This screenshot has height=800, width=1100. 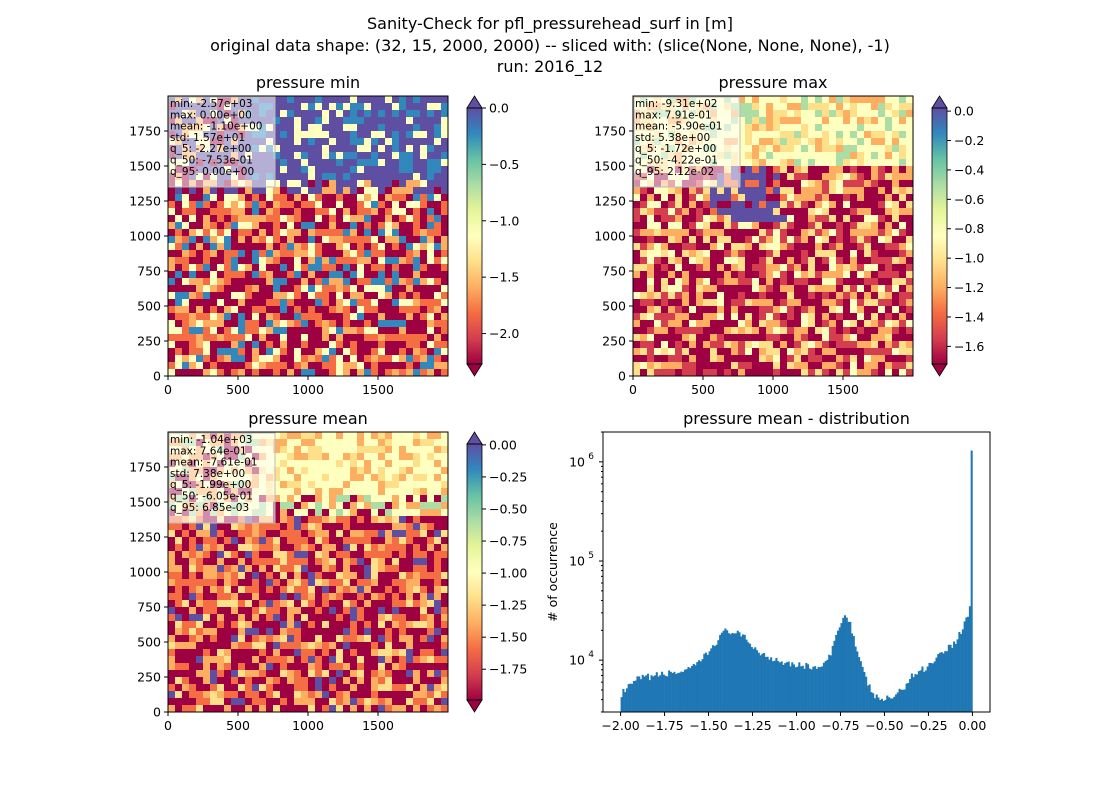 I want to click on colorbar-tick-label: 0.0, so click(x=499, y=108).